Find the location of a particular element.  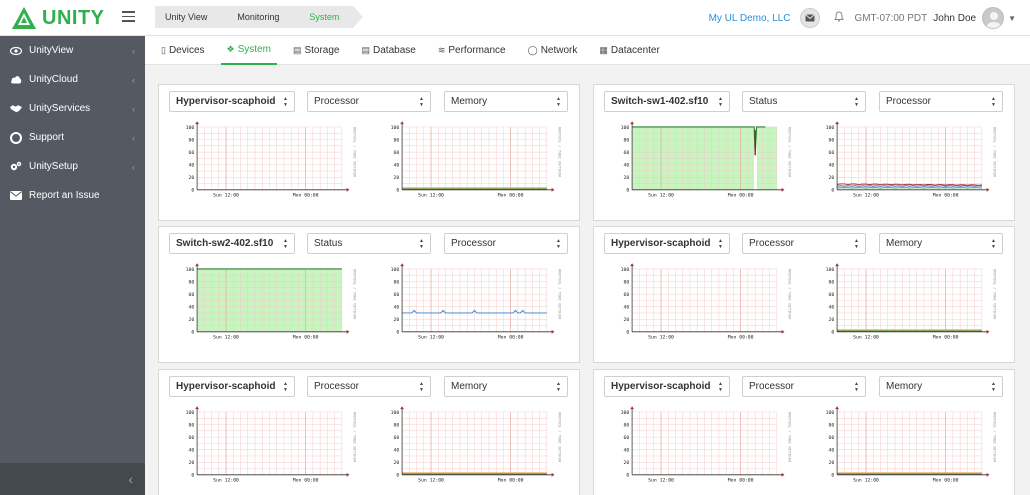

sidebar-item-support: Support ‹ is located at coordinates (72, 137).